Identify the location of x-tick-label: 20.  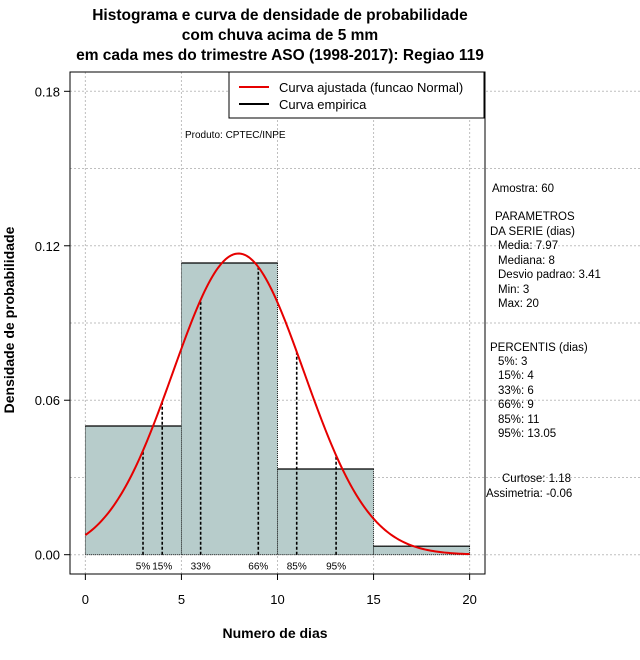
(469, 599).